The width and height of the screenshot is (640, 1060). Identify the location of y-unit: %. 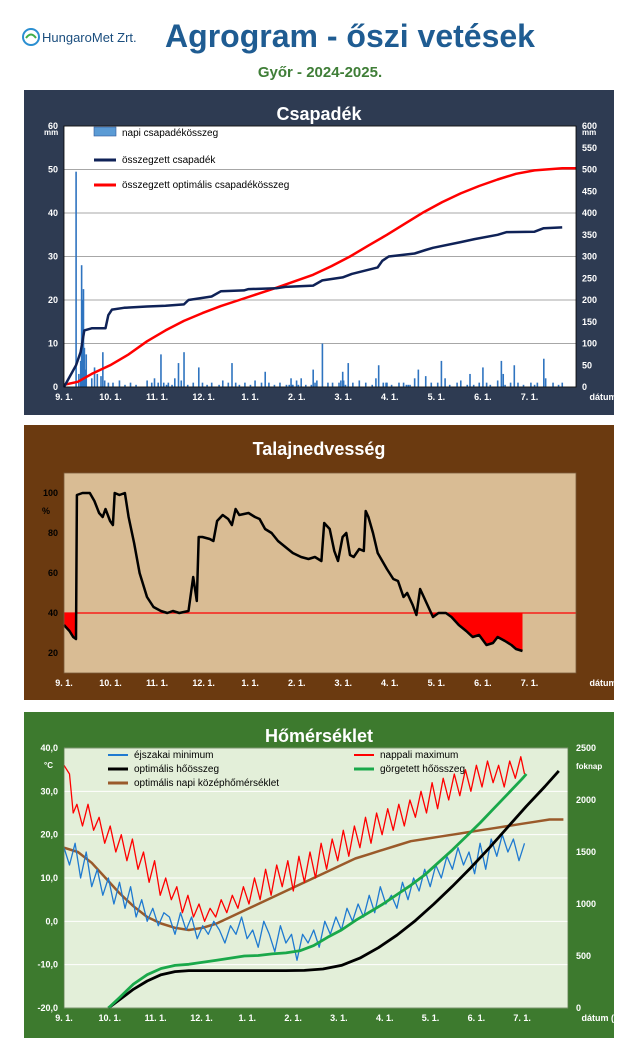
(46, 511).